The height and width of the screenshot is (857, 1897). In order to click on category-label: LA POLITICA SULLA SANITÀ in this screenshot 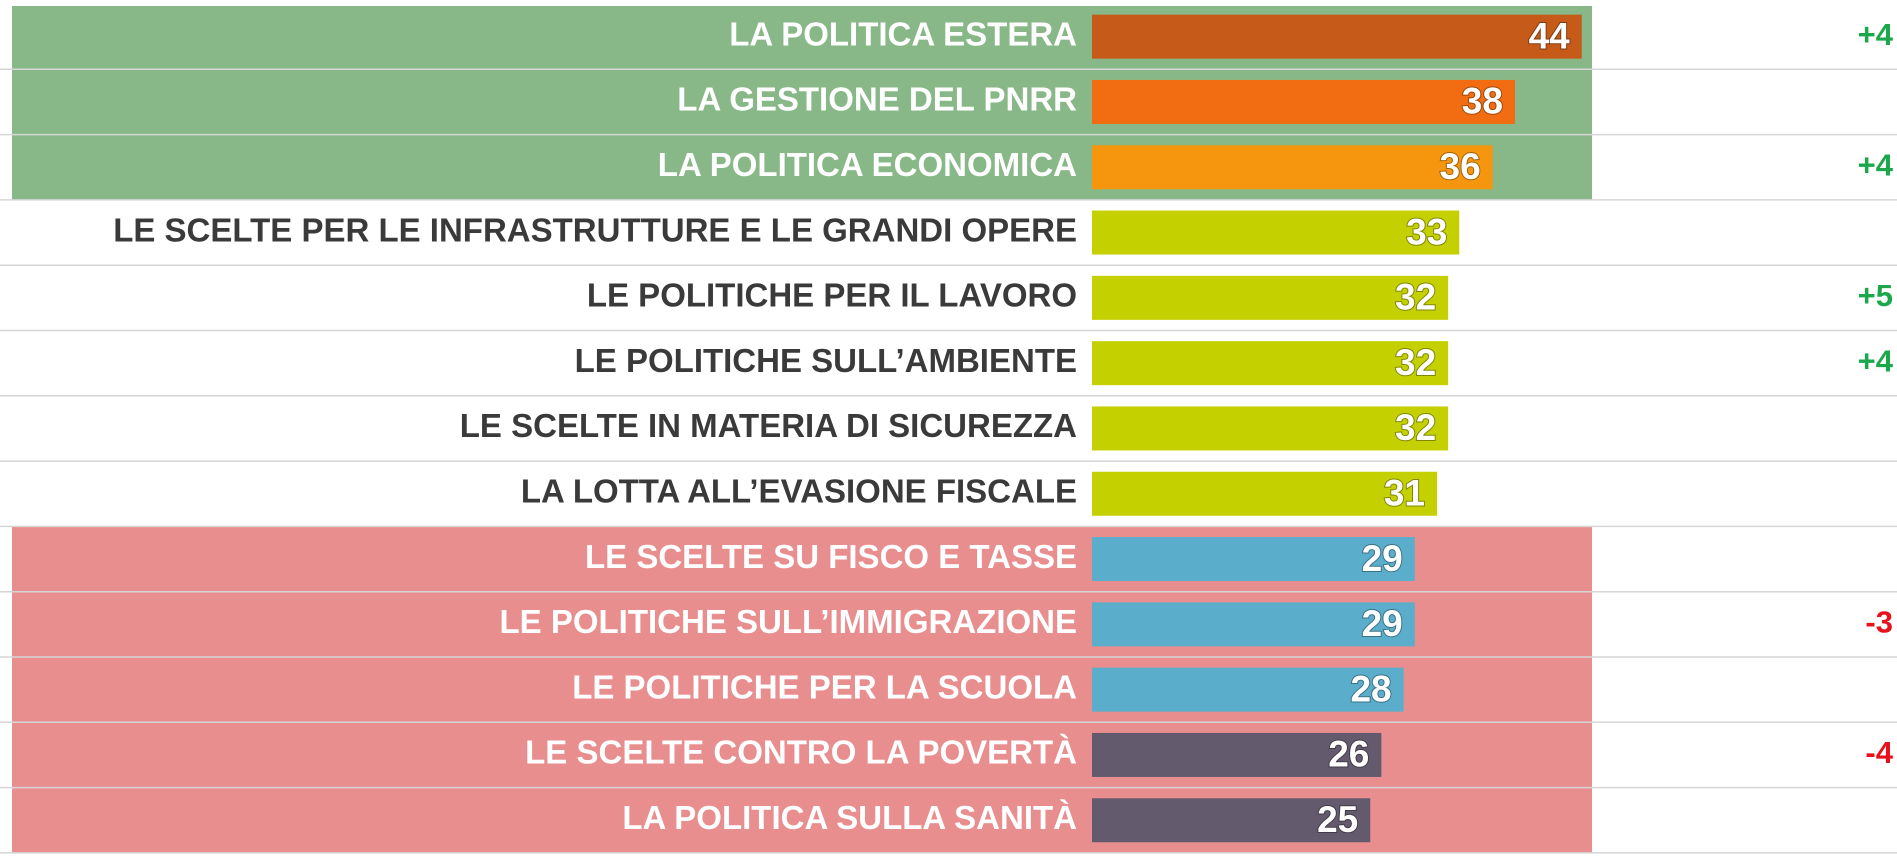, I will do `click(849, 817)`.